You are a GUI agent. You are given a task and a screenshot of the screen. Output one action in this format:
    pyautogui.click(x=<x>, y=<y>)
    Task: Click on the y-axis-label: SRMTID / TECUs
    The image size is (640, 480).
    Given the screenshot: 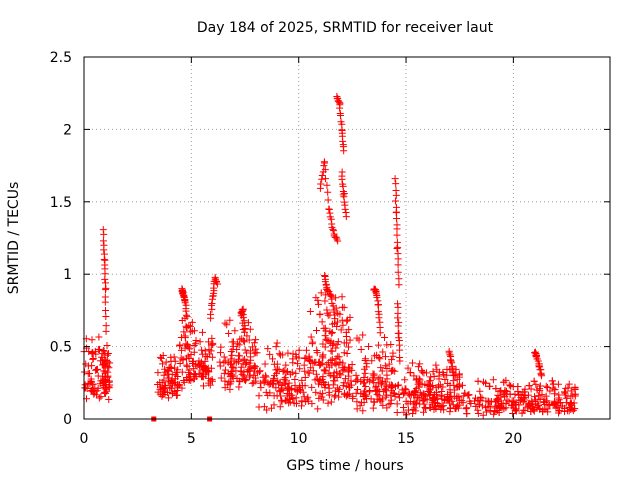 What is the action you would take?
    pyautogui.click(x=14, y=238)
    